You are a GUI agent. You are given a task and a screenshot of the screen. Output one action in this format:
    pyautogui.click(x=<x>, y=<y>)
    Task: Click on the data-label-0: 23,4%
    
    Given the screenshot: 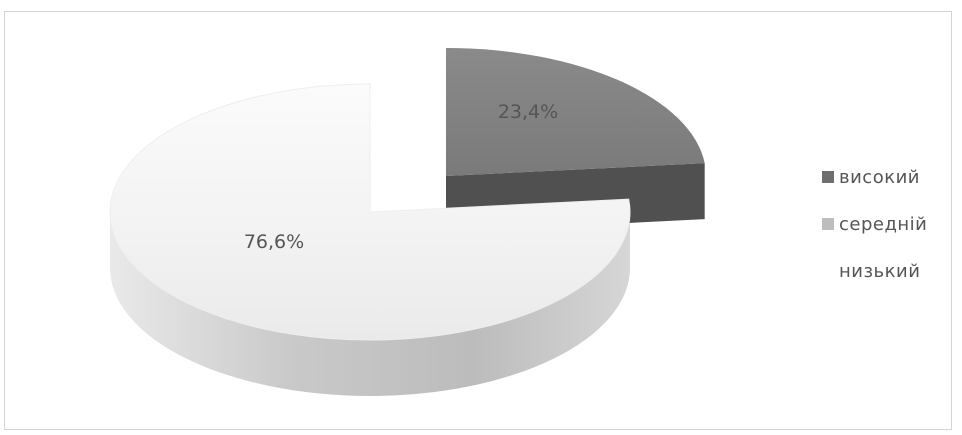 What is the action you would take?
    pyautogui.click(x=528, y=112)
    